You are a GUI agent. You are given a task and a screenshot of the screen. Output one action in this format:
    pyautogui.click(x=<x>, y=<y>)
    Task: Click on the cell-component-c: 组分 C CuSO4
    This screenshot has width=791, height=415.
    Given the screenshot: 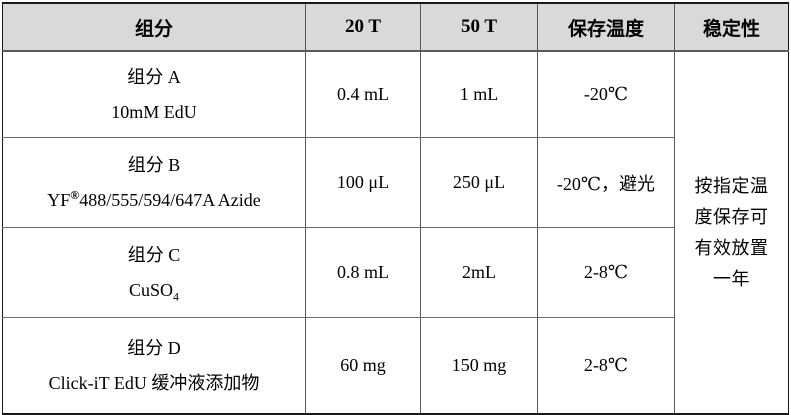 What is the action you would take?
    pyautogui.click(x=154, y=272)
    